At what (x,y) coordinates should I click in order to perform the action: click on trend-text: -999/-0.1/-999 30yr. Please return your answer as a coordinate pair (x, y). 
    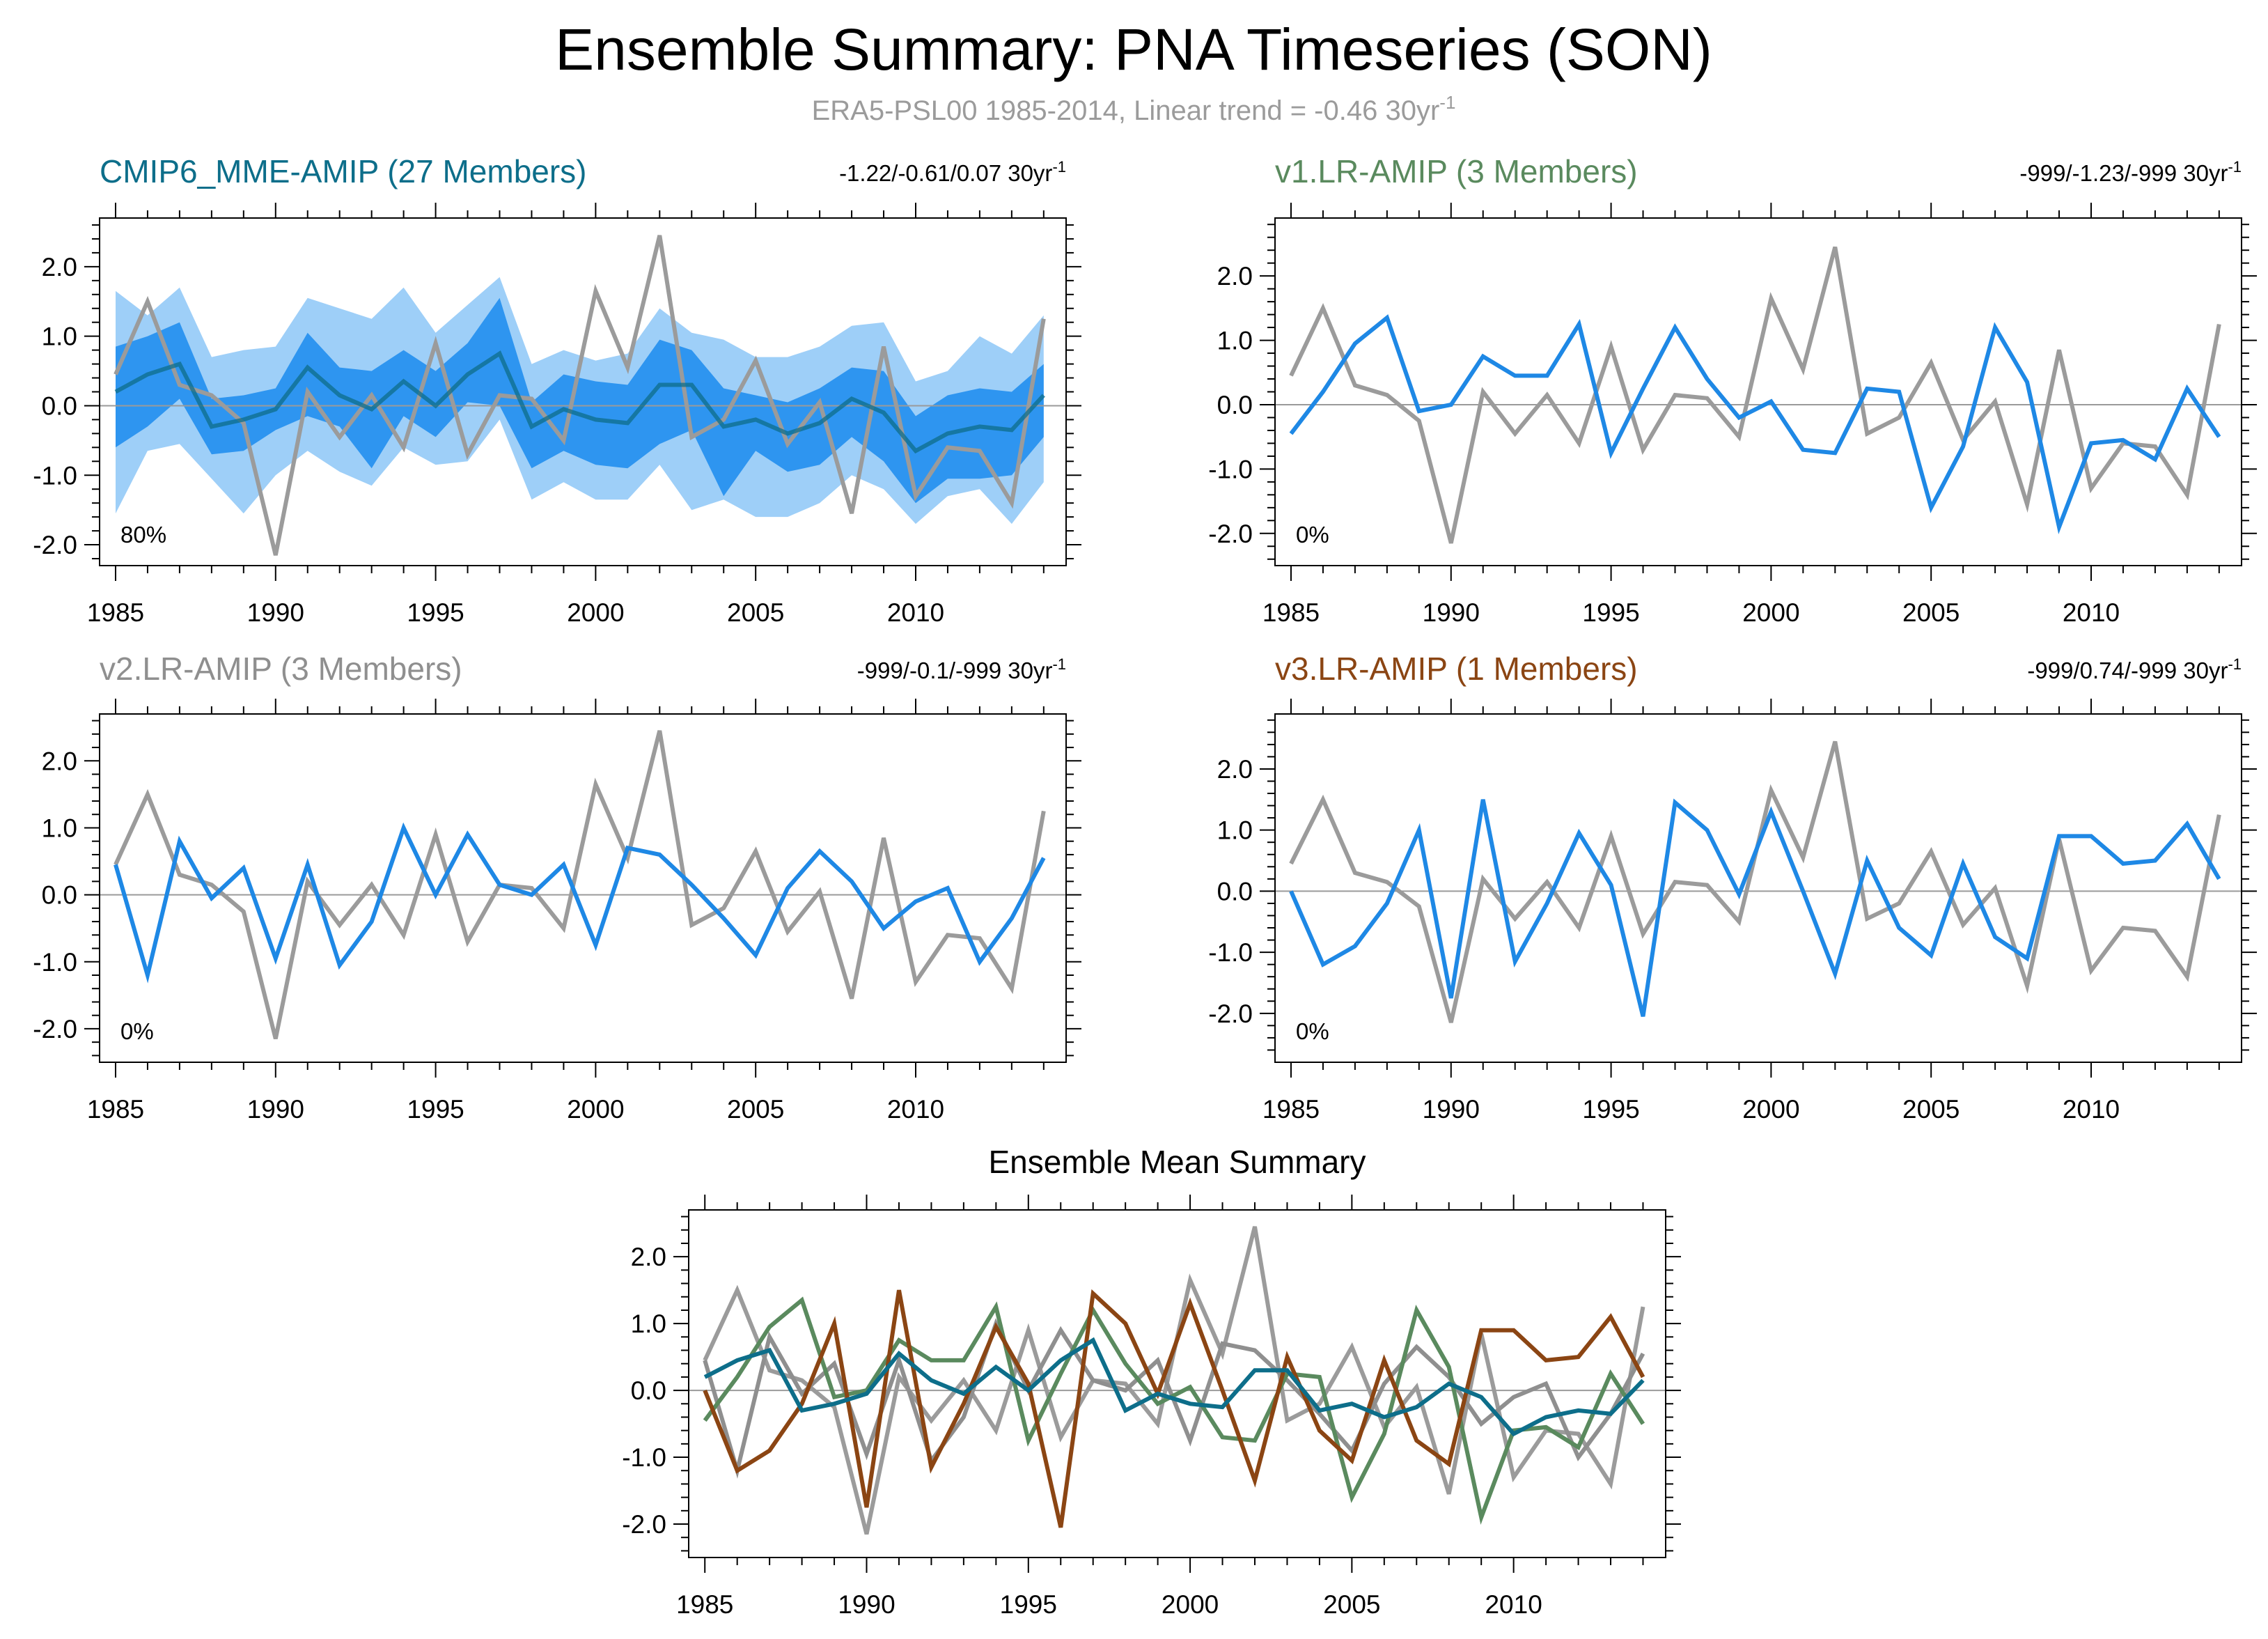
    Looking at the image, I should click on (955, 670).